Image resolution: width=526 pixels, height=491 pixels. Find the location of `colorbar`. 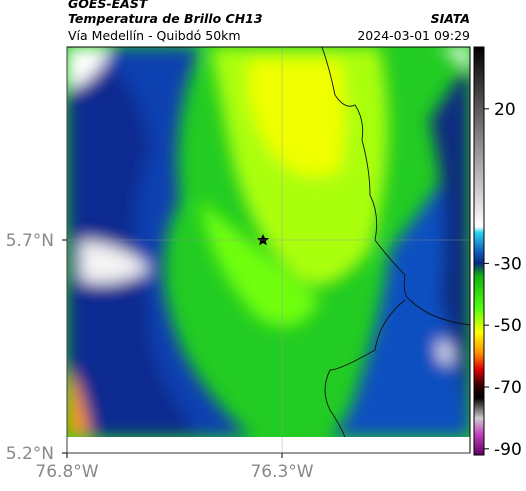

colorbar is located at coordinates (479, 251).